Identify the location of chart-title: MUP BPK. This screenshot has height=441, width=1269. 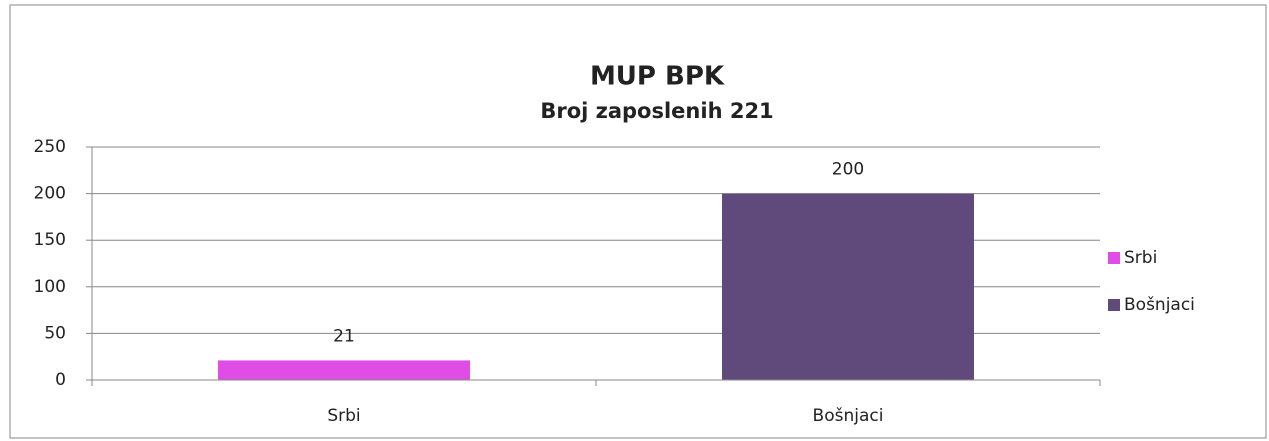
(657, 77).